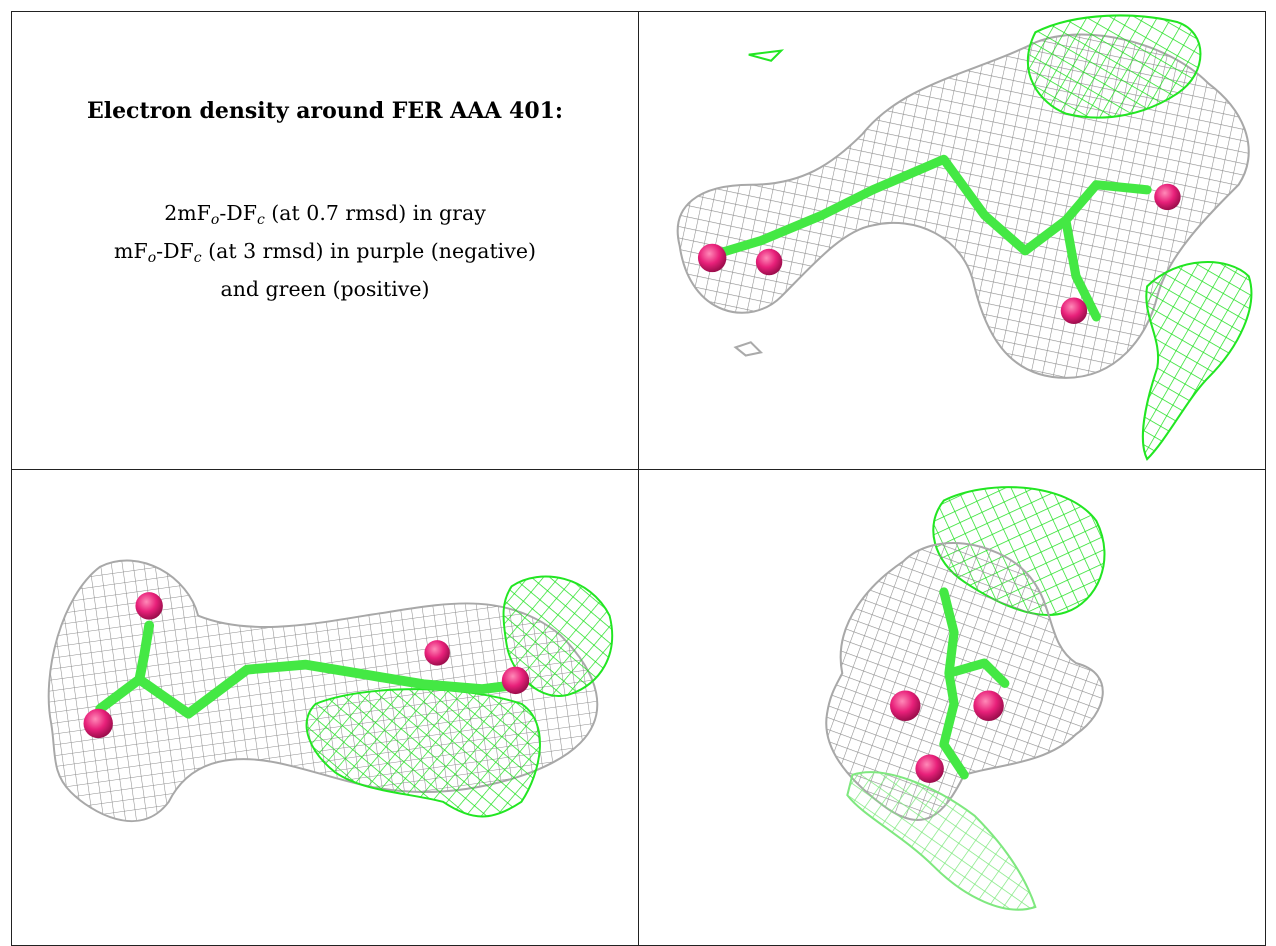 This screenshot has height=946, width=1276. I want to click on legend-line-difference: mFo-DFc (at 3 rmsd) in purple (negative), so click(325, 252).